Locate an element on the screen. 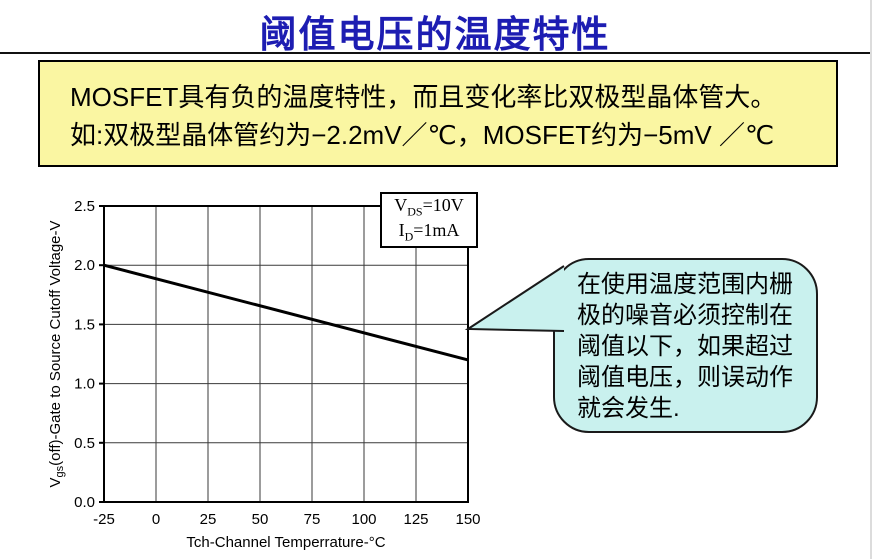 Image resolution: width=872 pixels, height=559 pixels. info-line-1: MOSFET具有负的温度特性，而且变化率比双极型晶体管大。 is located at coordinates (423, 97).